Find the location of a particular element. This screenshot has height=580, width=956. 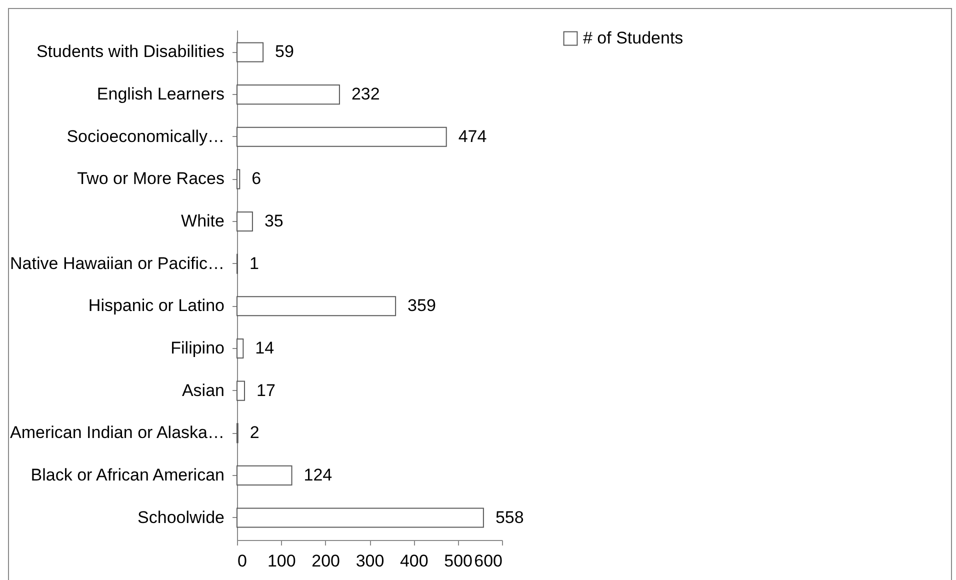

data-label: 1 is located at coordinates (254, 263).